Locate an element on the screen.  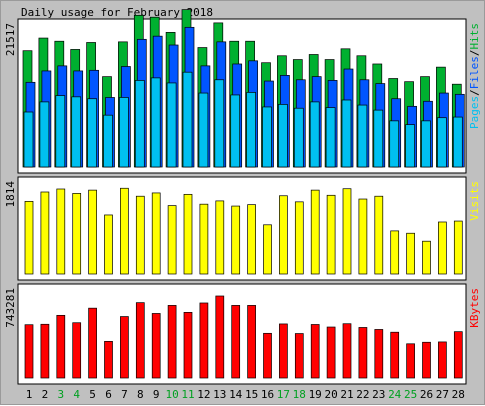
tick-label-day-24: 24 is located at coordinates (395, 394).